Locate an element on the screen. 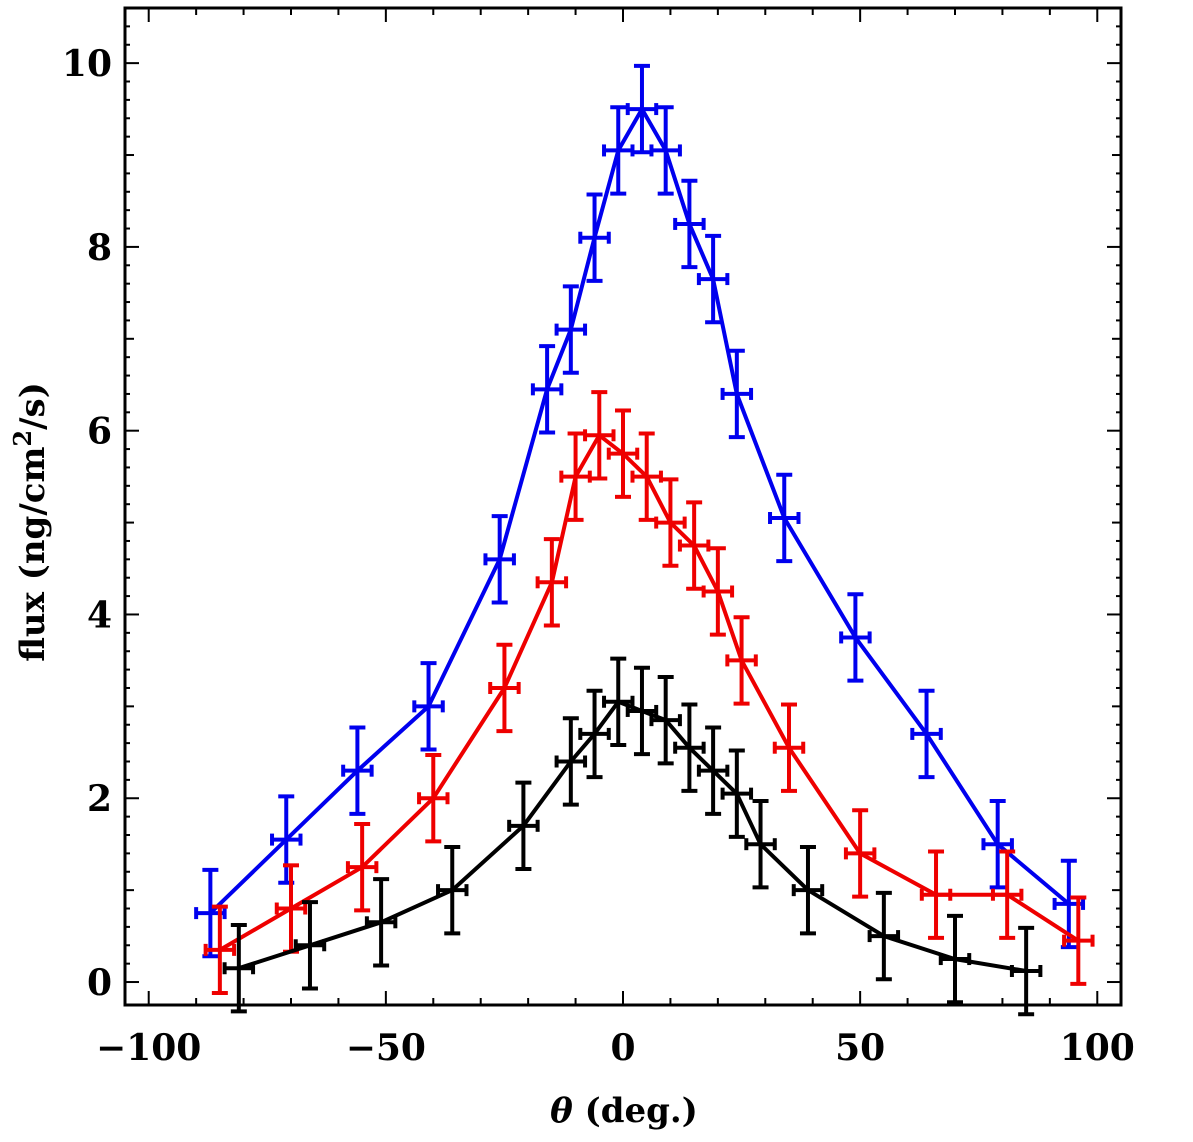 This screenshot has height=1142, width=1193. y-tick-label: 2 is located at coordinates (99, 799).